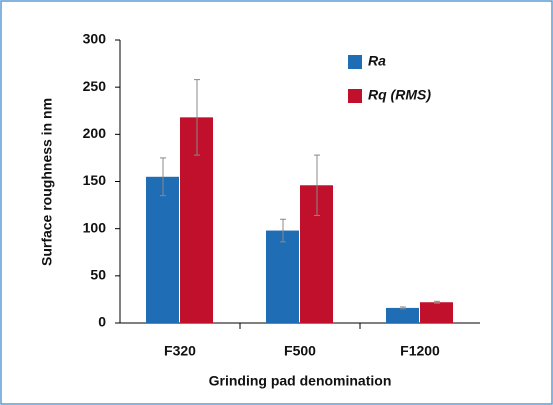 The image size is (553, 405). What do you see at coordinates (420, 351) in the screenshot?
I see `x-tick-label: F1200` at bounding box center [420, 351].